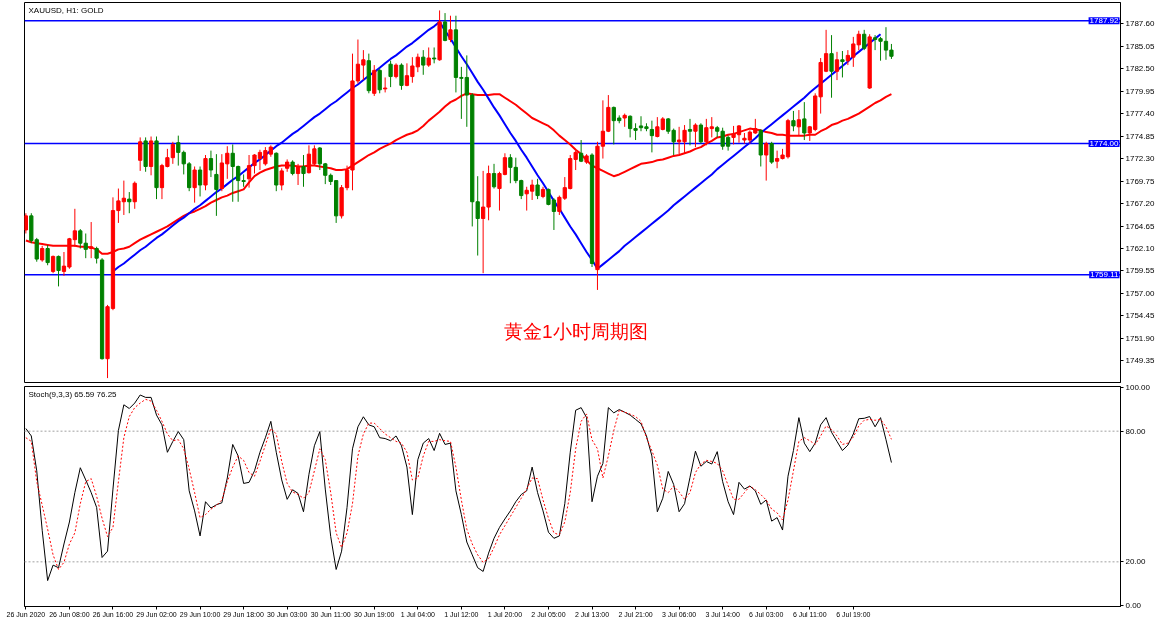 Image resolution: width=1170 pixels, height=623 pixels. What do you see at coordinates (1140, 271) in the screenshot?
I see `y-tick-label: 1759.55` at bounding box center [1140, 271].